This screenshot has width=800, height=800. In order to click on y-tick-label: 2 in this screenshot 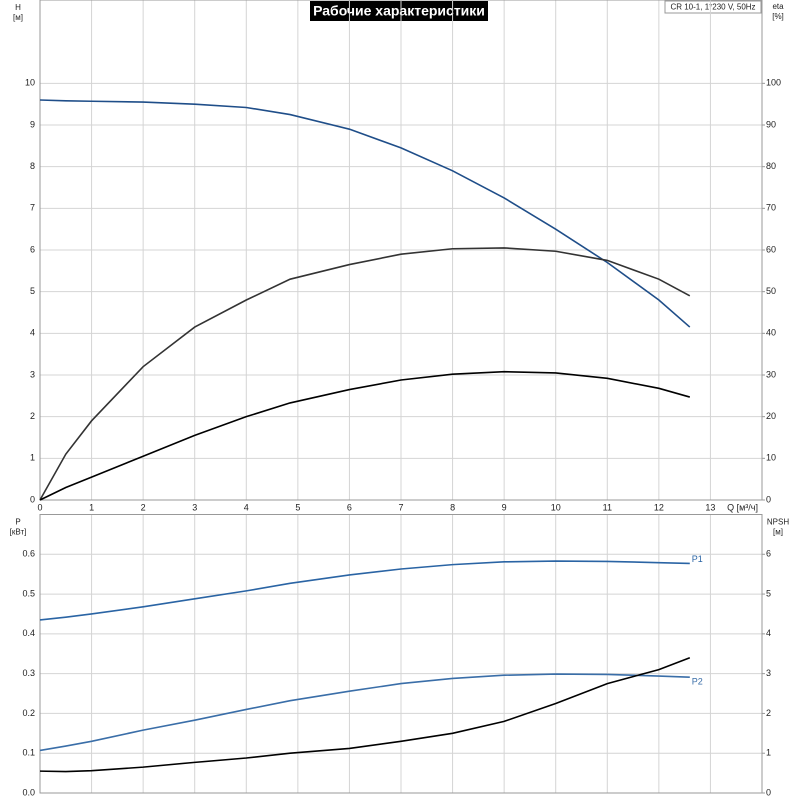, I will do `click(32, 416)`.